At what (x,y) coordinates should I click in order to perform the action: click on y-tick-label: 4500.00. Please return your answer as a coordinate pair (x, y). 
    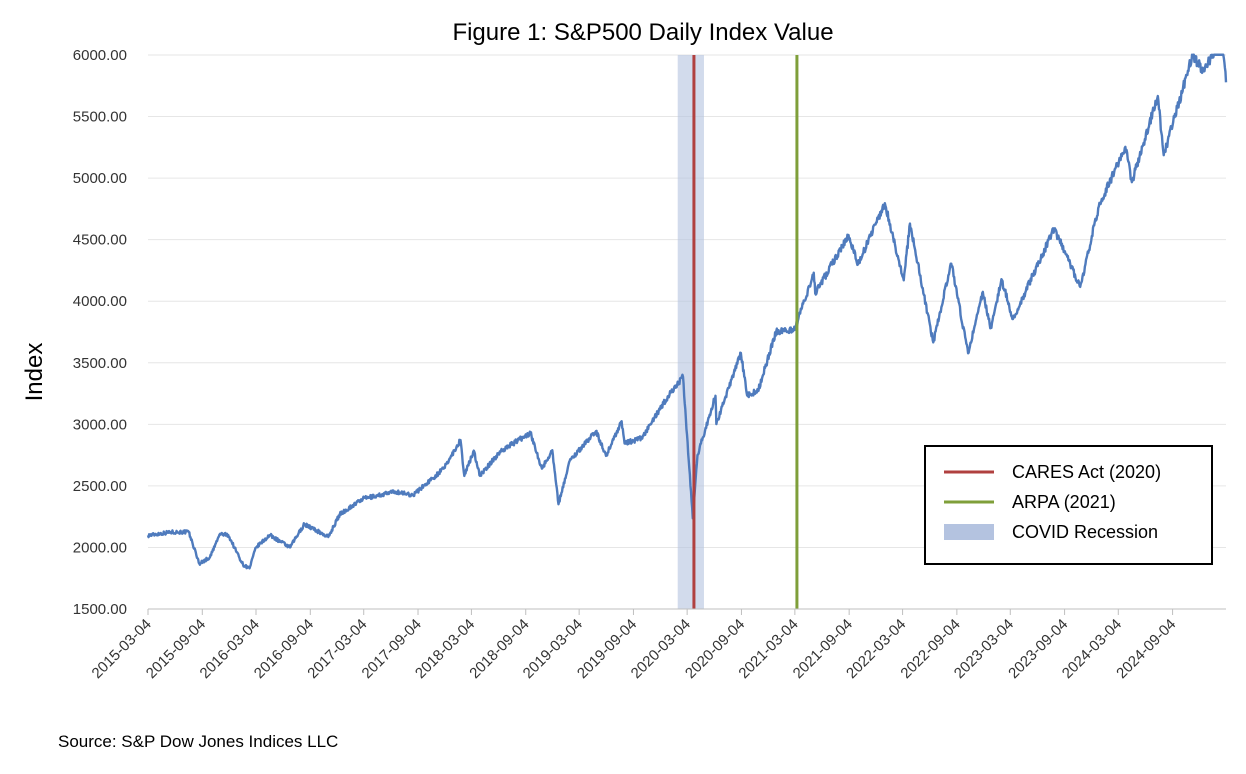
    Looking at the image, I should click on (100, 240).